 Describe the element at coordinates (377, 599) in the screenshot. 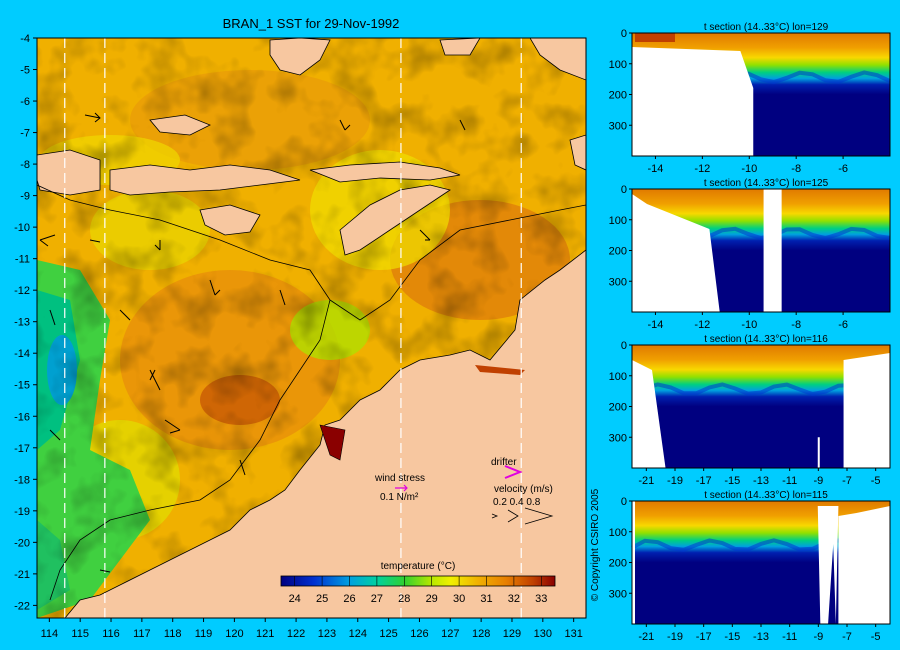

I see `colorbar-tick-label: 27` at that location.